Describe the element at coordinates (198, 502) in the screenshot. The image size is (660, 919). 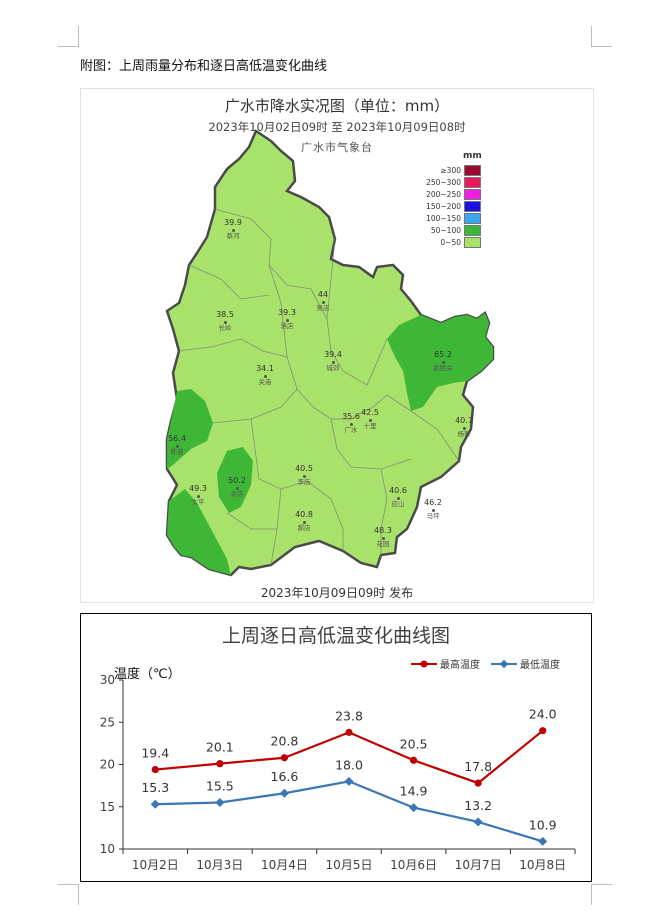
I see `station-name: 太平` at that location.